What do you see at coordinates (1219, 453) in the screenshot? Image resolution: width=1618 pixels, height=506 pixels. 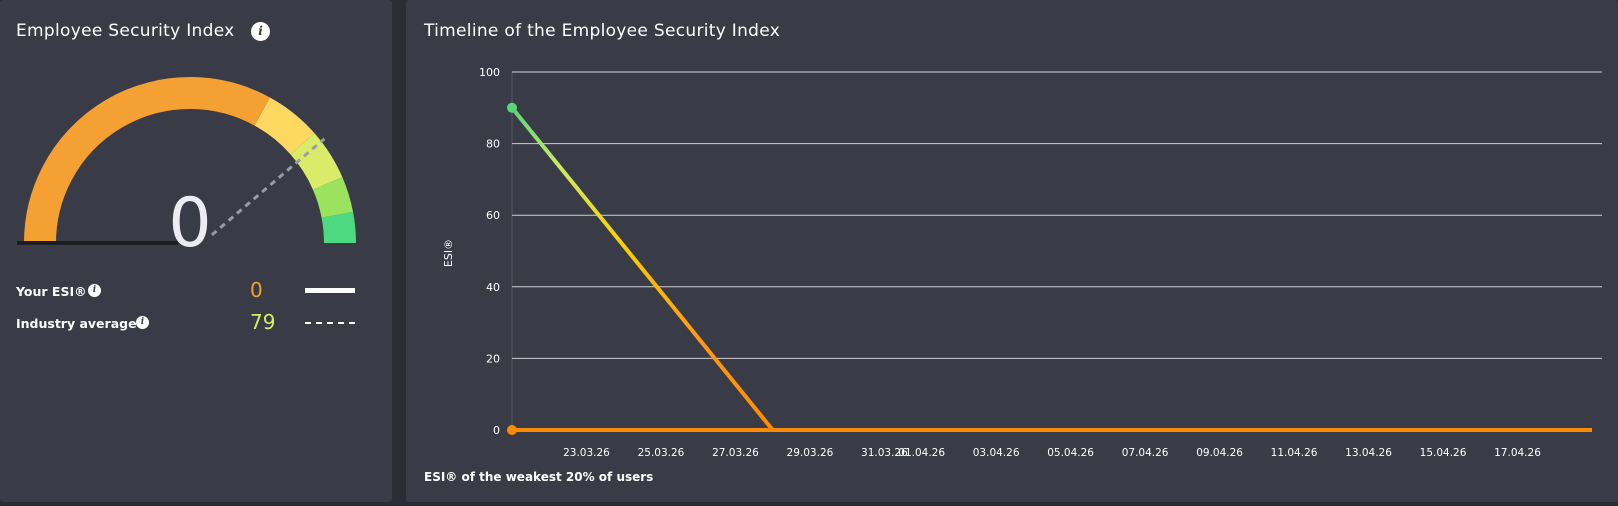 I see `x-tick-label: 09.04.26` at bounding box center [1219, 453].